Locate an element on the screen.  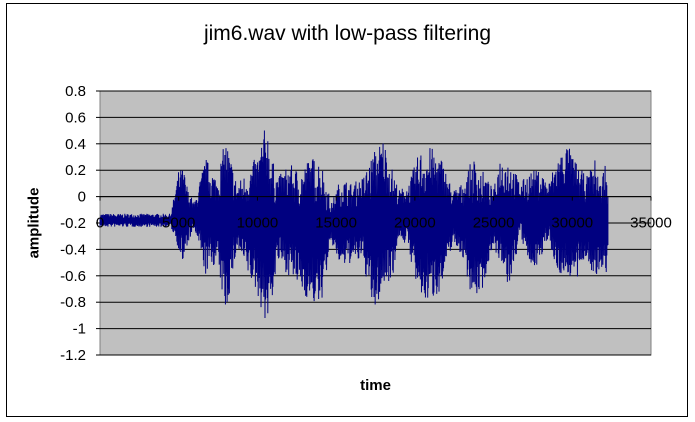
y-axis-label: amplitude is located at coordinates (34, 223).